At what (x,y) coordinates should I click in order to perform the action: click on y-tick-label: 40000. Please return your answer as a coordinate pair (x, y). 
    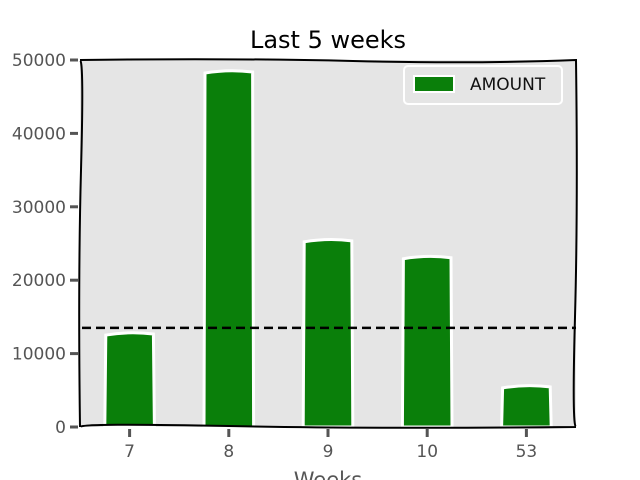
    Looking at the image, I should click on (39, 134).